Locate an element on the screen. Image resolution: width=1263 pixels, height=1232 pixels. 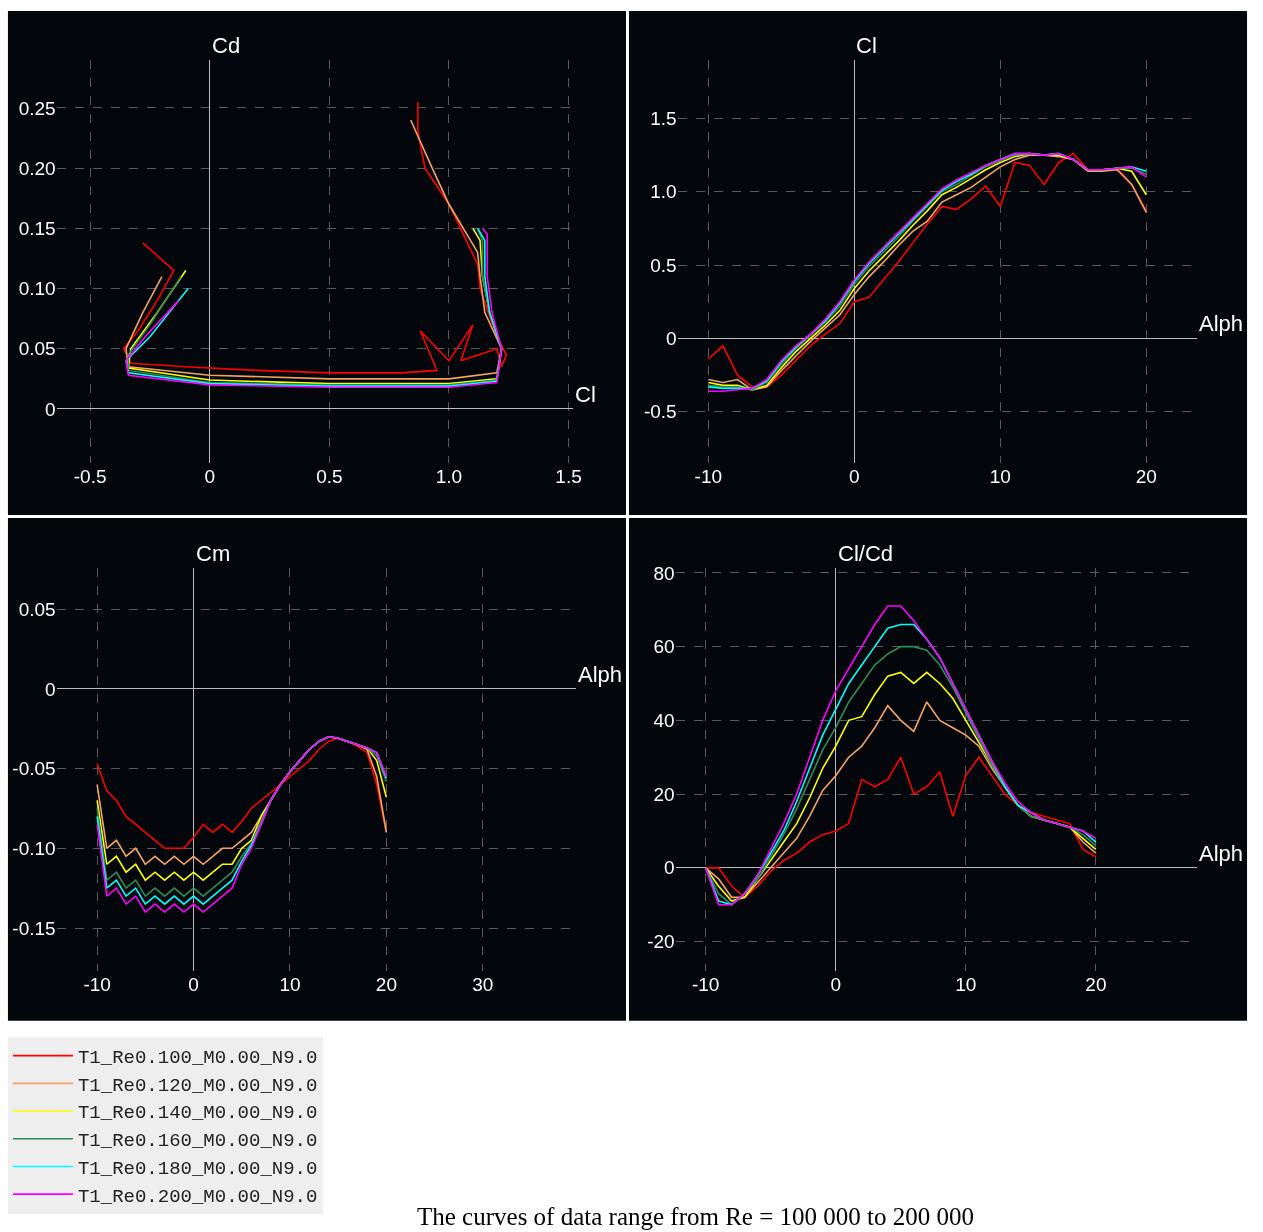
y-axis-title: Cl/Cd is located at coordinates (866, 553).